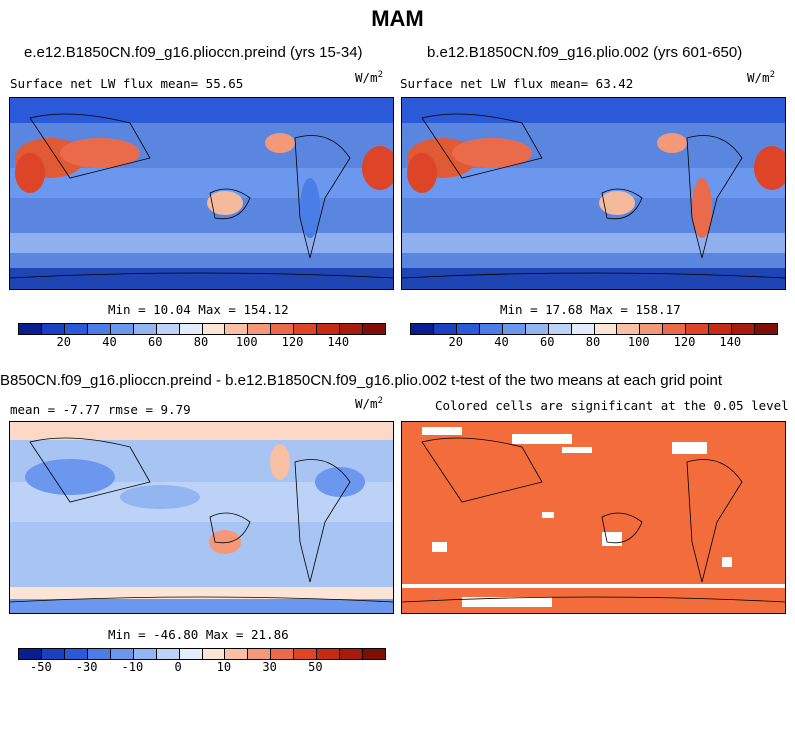 The height and width of the screenshot is (733, 795). I want to click on colorbar-tick-label: -10, so click(132, 667).